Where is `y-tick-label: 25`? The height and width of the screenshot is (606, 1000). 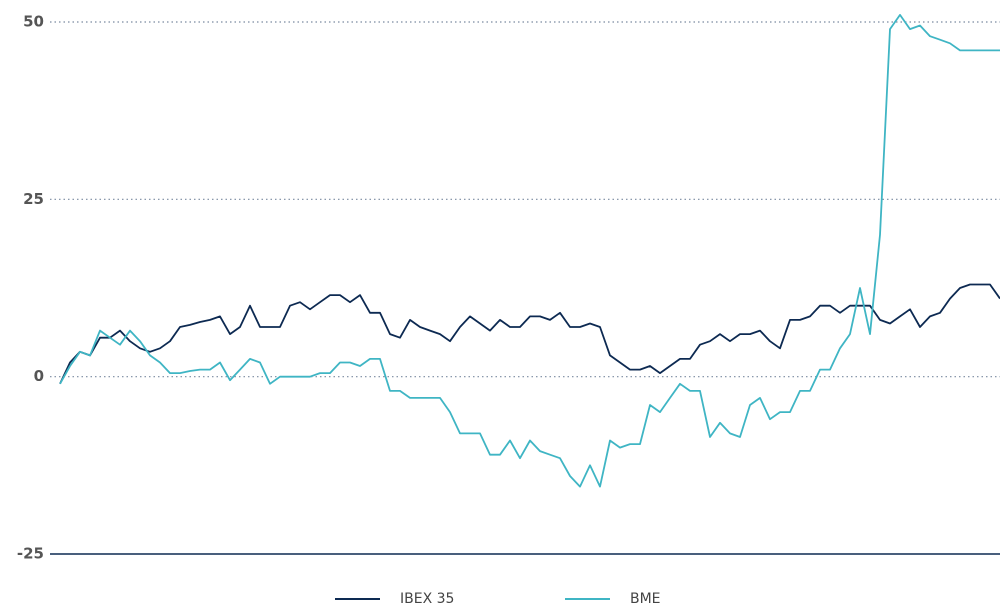
y-tick-label: 25 is located at coordinates (33, 199).